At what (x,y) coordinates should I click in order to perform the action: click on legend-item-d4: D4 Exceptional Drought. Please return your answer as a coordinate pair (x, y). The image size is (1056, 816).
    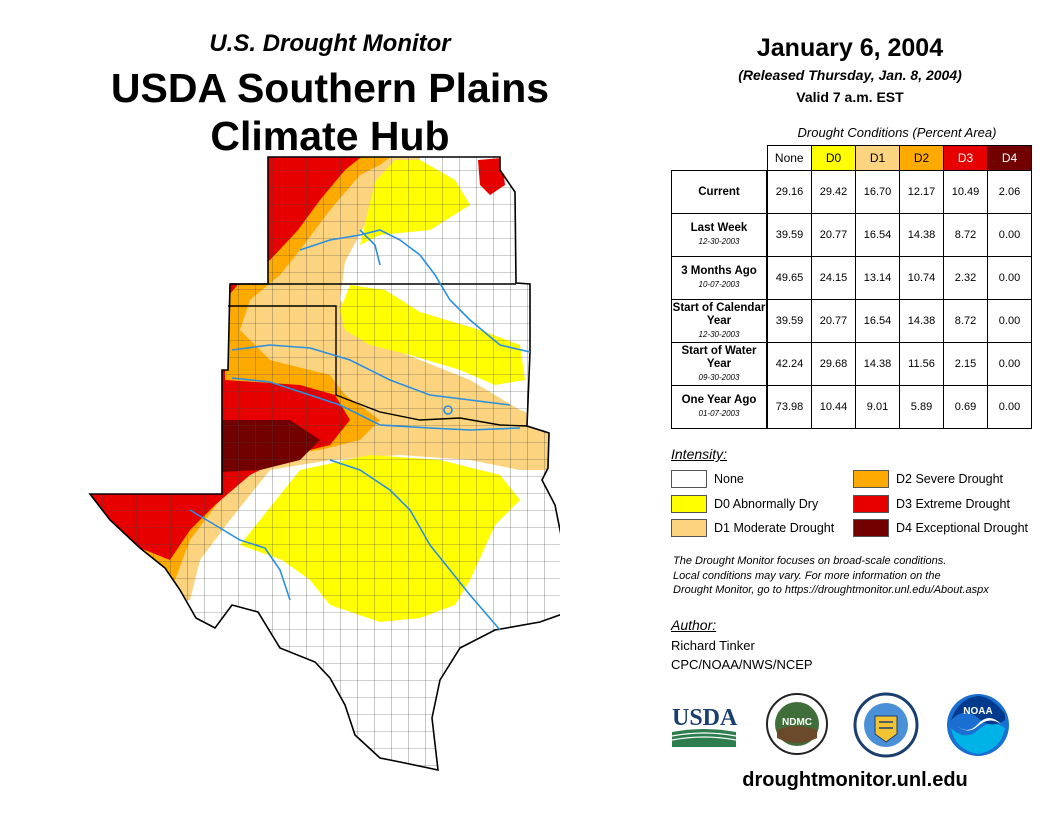
    Looking at the image, I should click on (940, 528).